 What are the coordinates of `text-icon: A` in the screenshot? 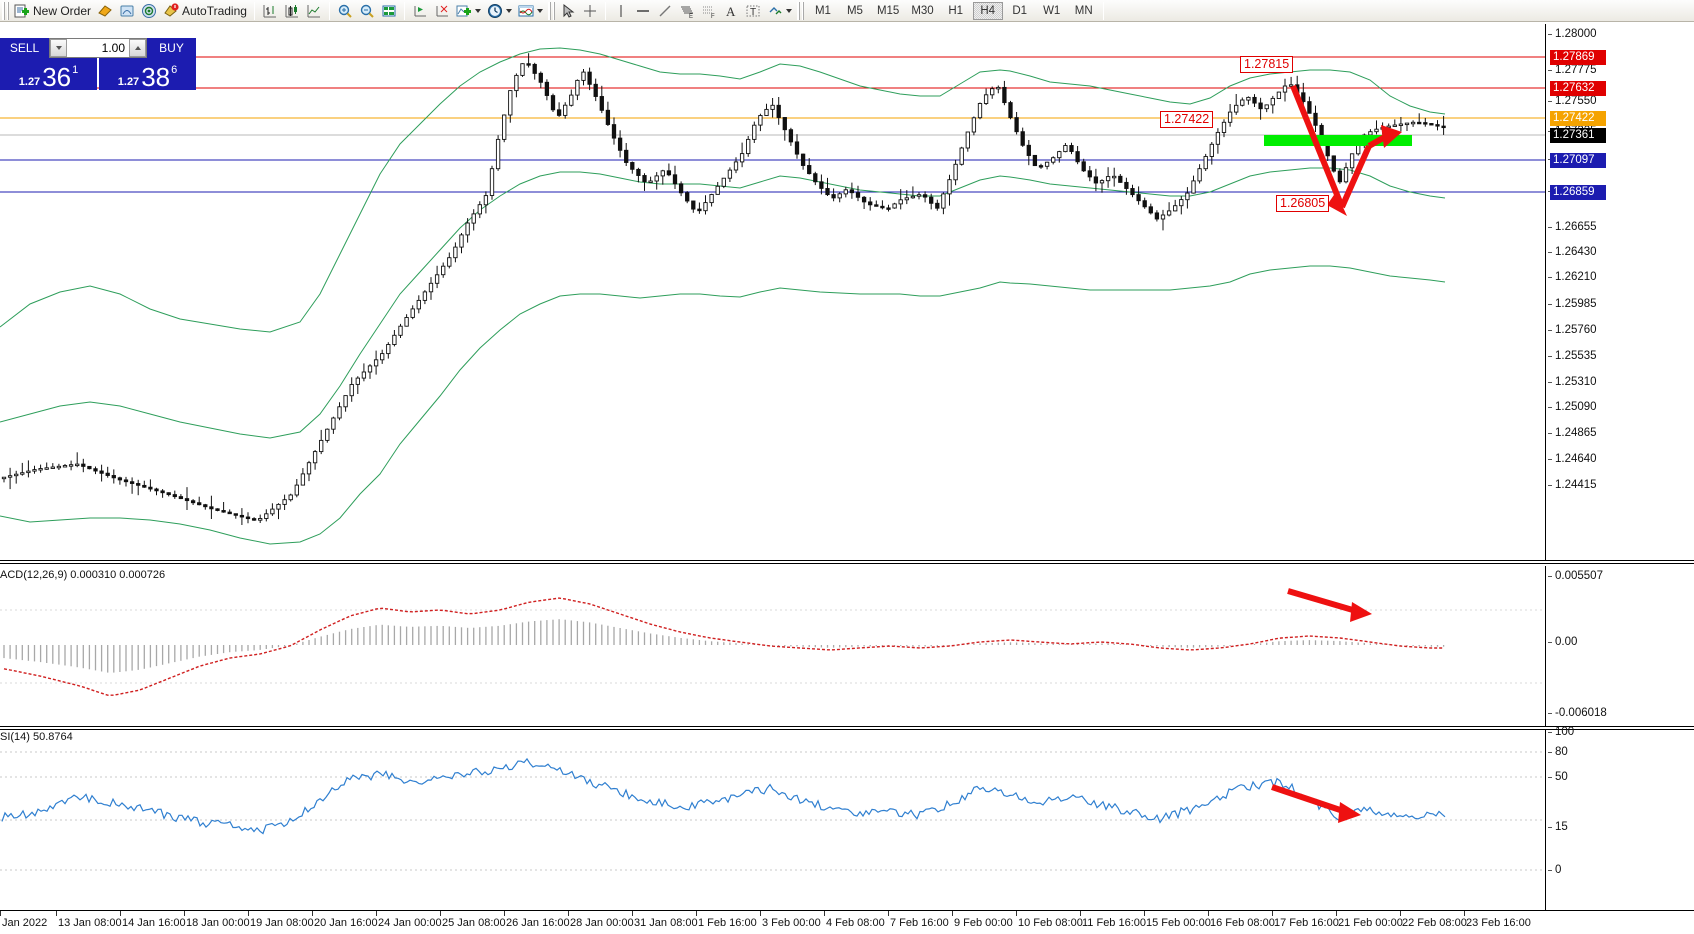 It's located at (731, 11).